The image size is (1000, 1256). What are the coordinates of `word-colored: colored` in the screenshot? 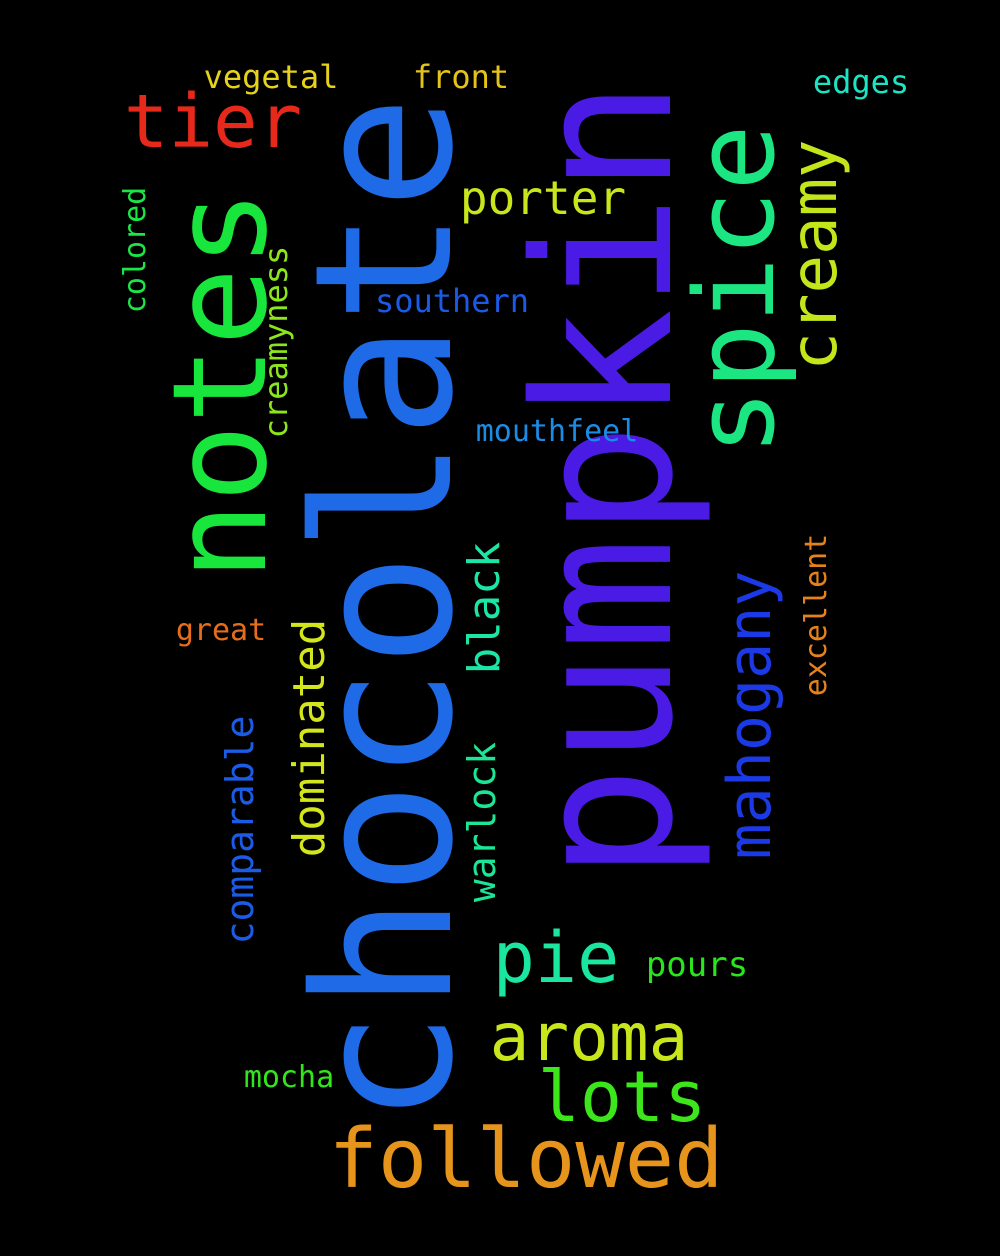 It's located at (135, 250).